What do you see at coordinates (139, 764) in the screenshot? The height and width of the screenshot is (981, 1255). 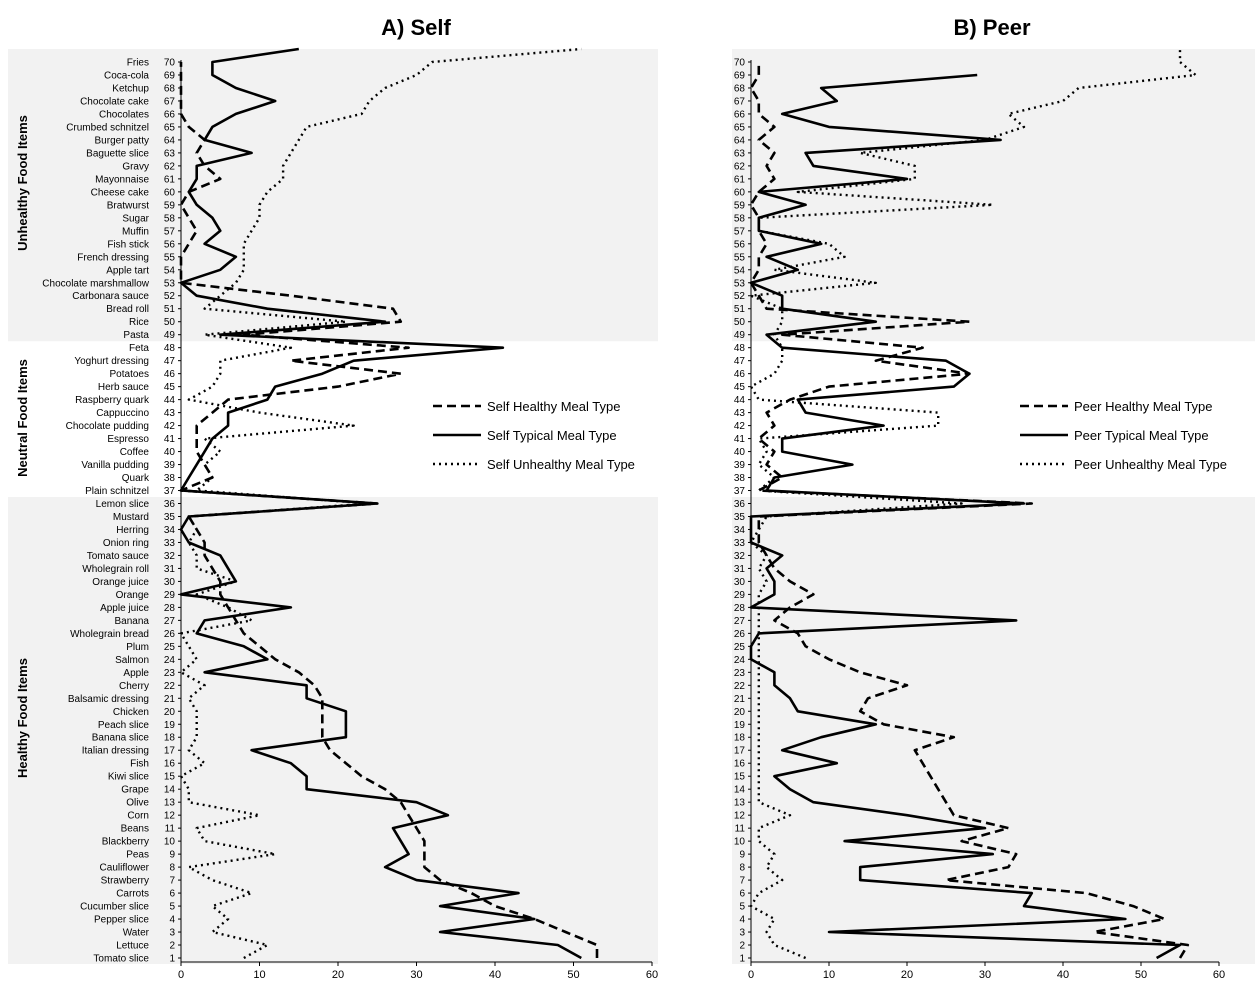 I see `food-item-label: Fish` at bounding box center [139, 764].